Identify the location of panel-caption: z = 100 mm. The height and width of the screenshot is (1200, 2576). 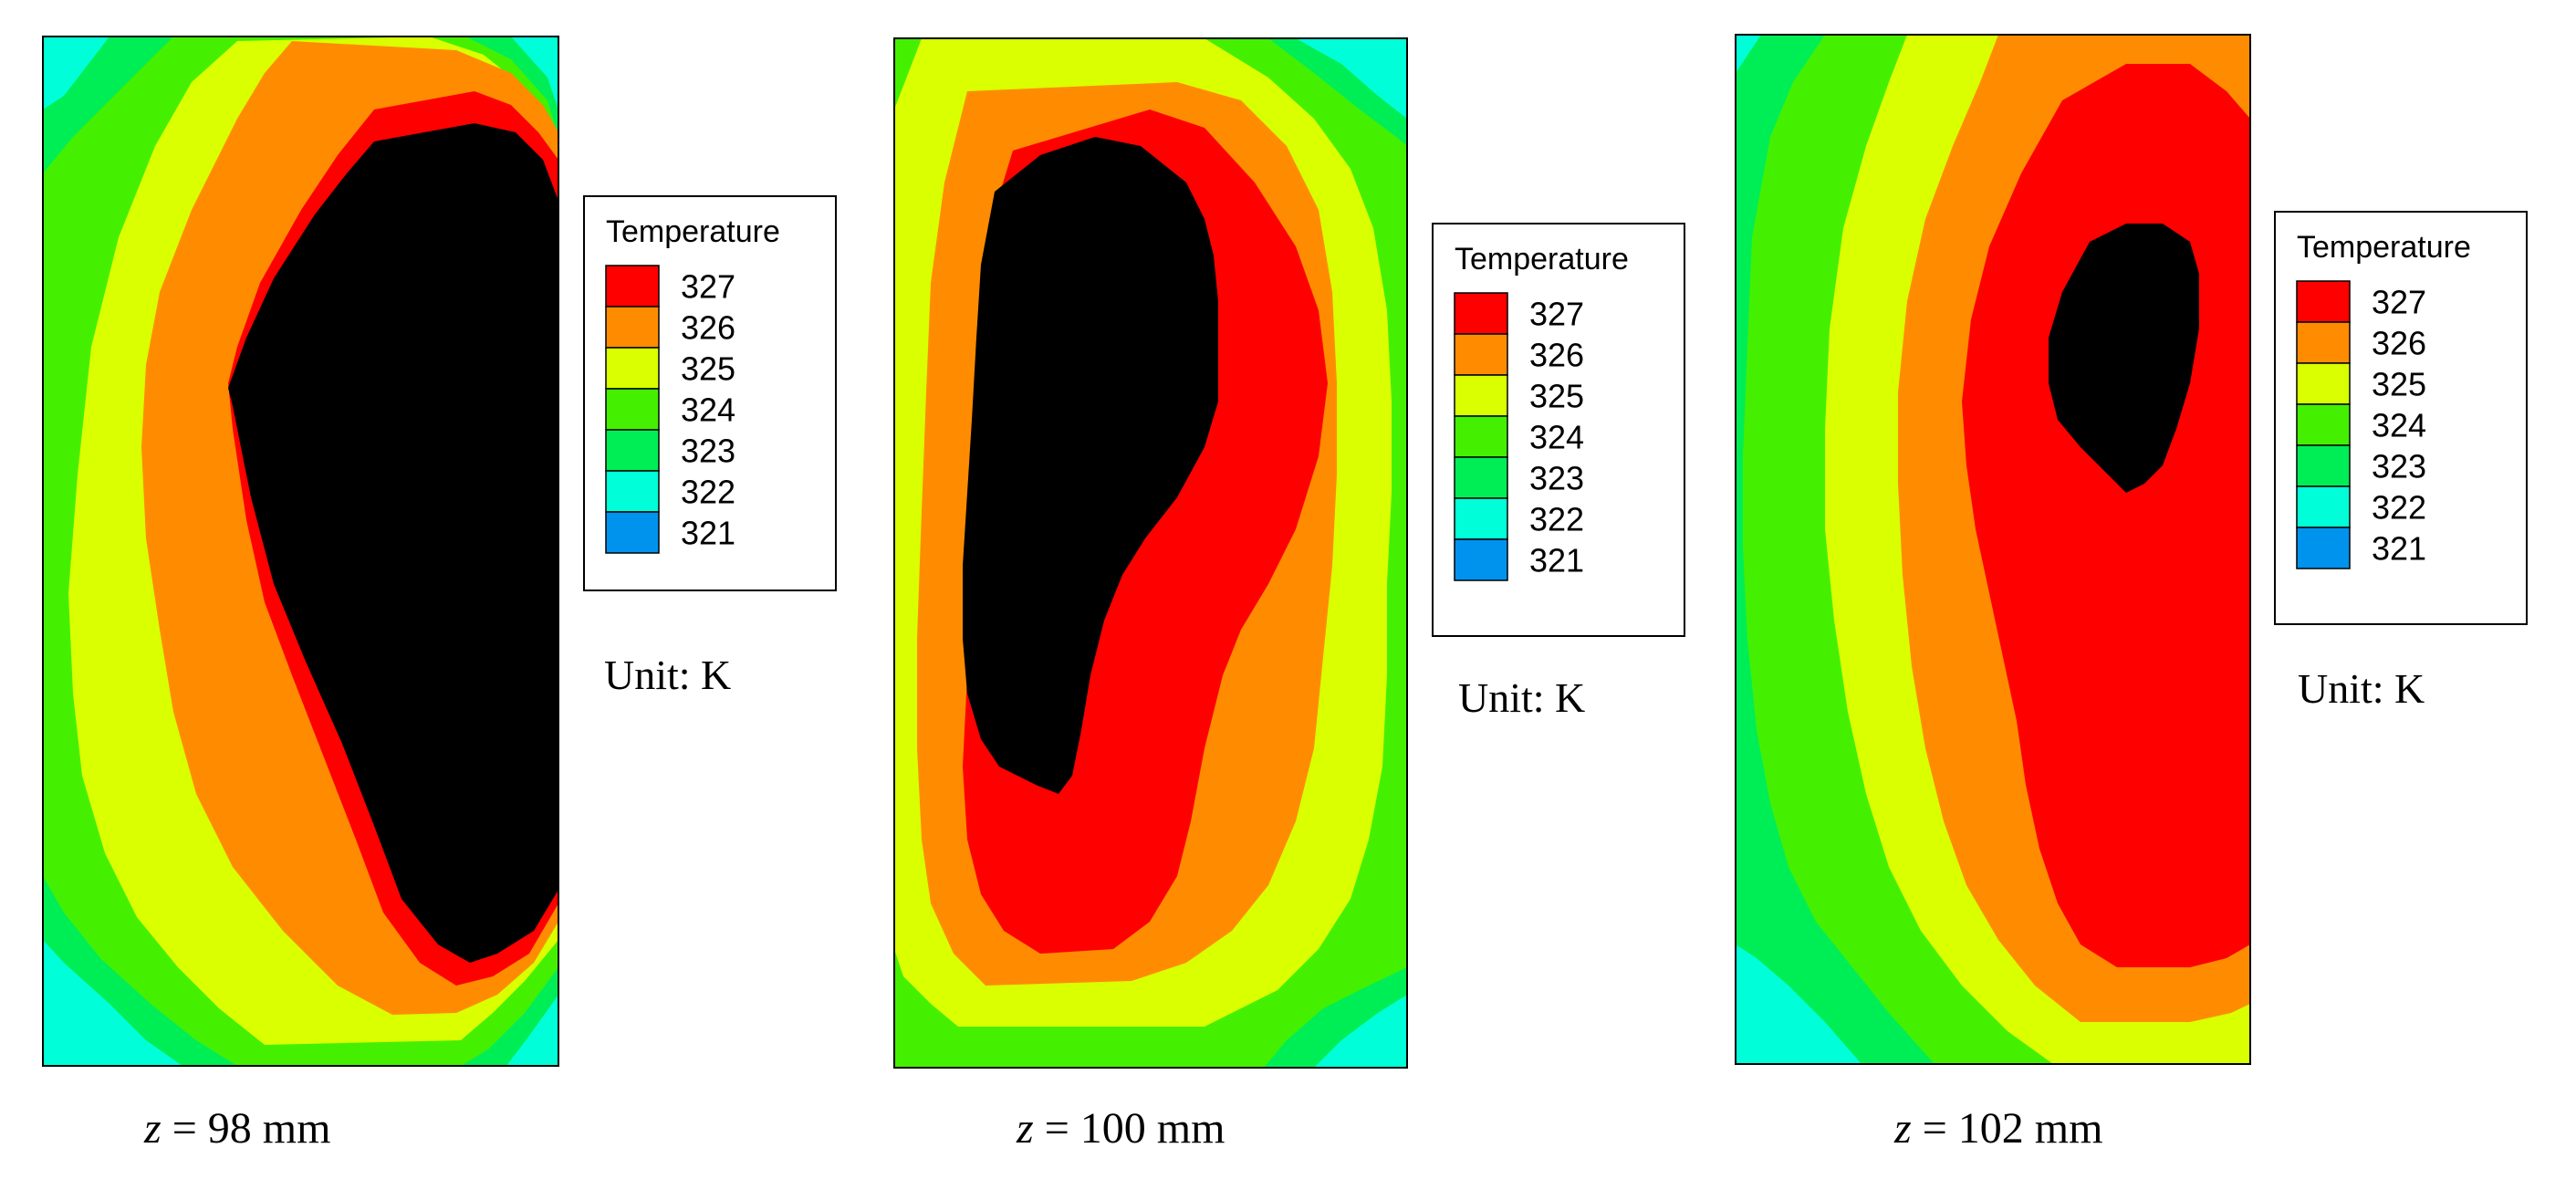
(1120, 1129).